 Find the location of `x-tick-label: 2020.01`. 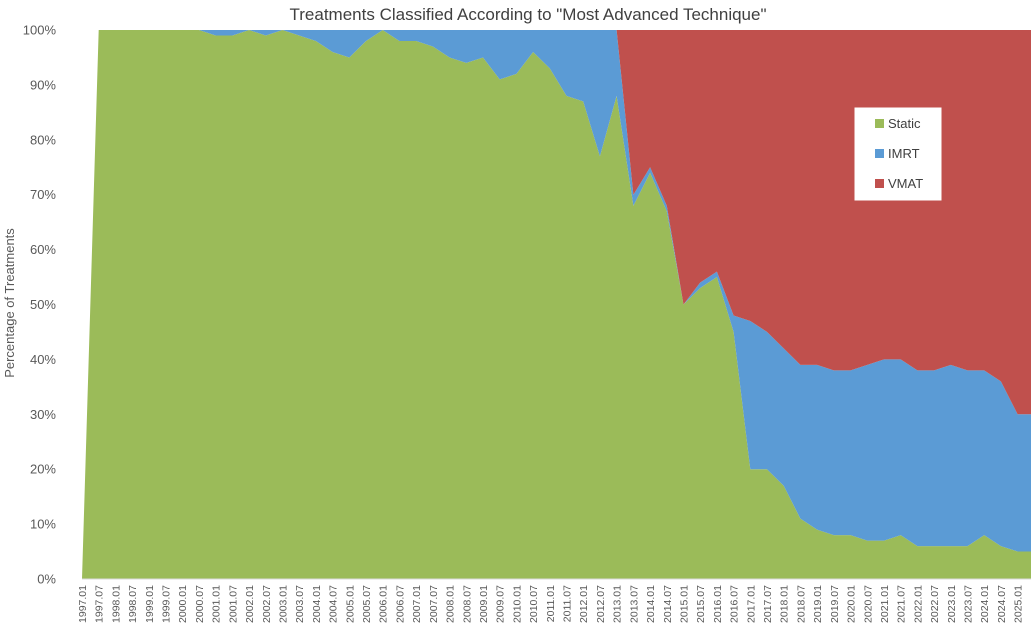

x-tick-label: 2020.01 is located at coordinates (852, 604).